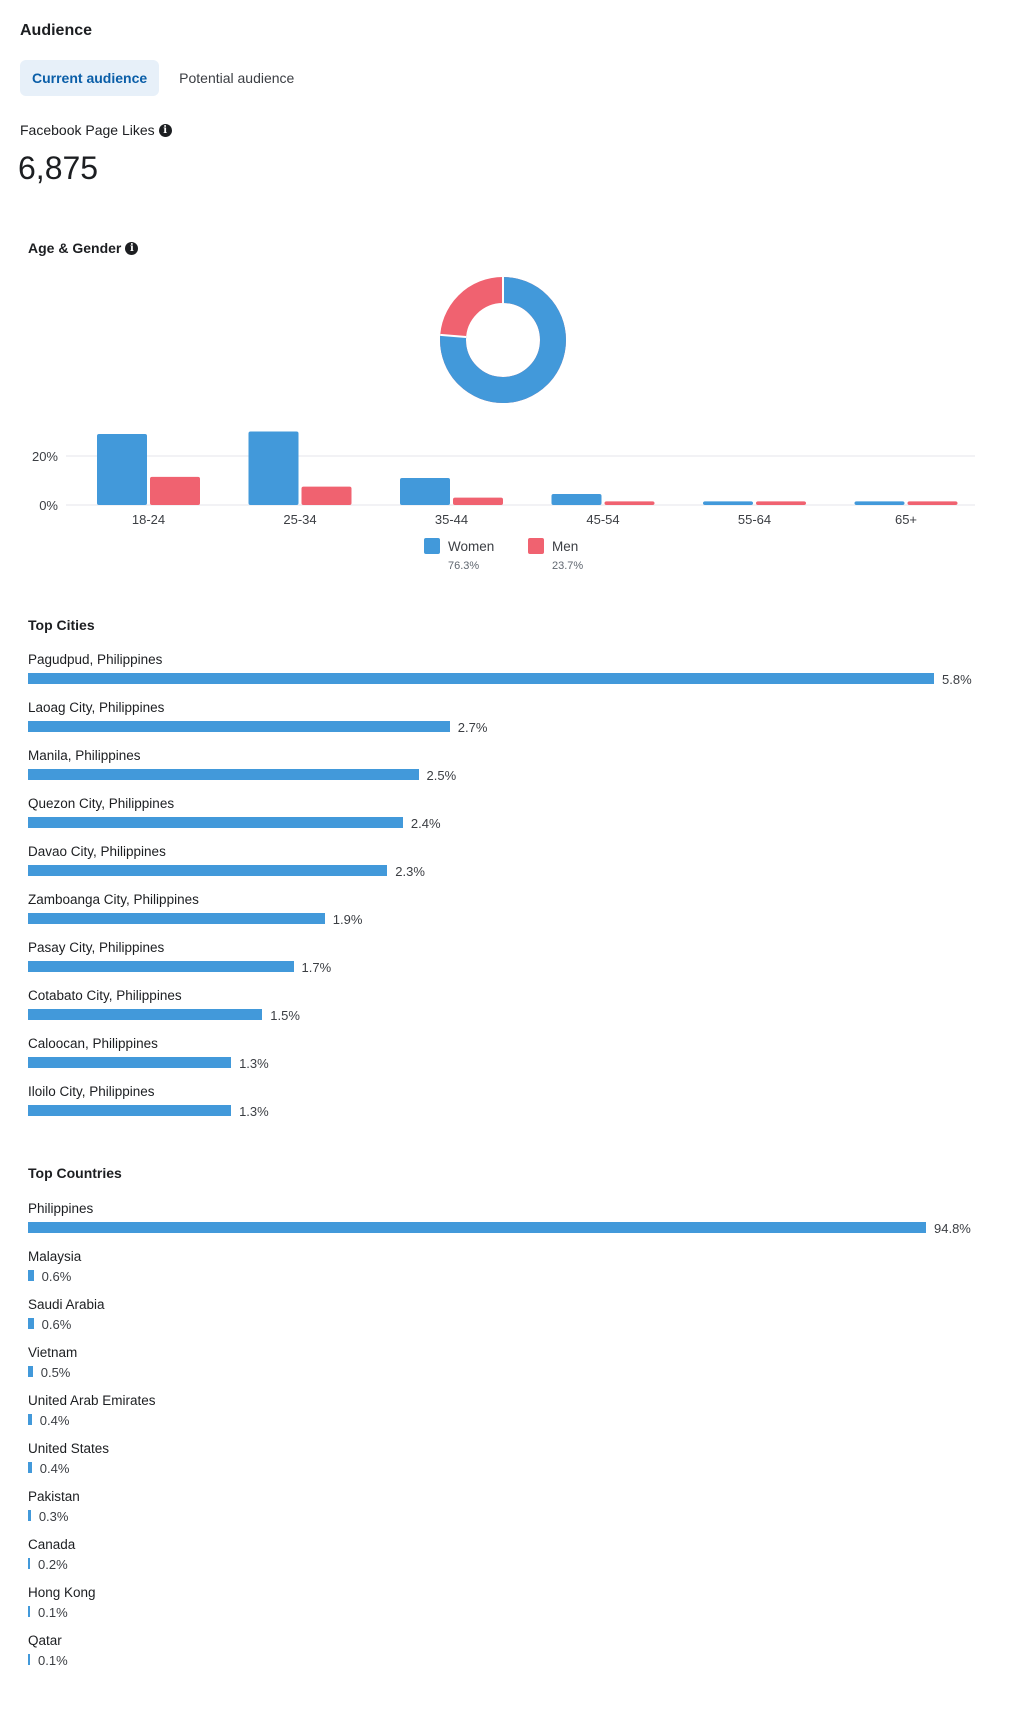 This screenshot has height=1710, width=1020. Describe the element at coordinates (148, 519) in the screenshot. I see `x-tick-label: 18-24` at that location.